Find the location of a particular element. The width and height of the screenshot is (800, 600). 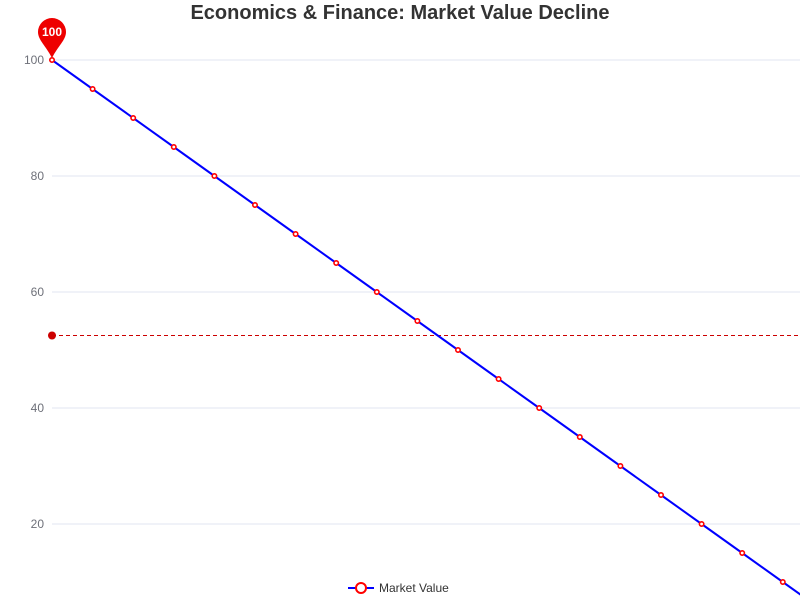

y-tick-label: 60 is located at coordinates (38, 292).